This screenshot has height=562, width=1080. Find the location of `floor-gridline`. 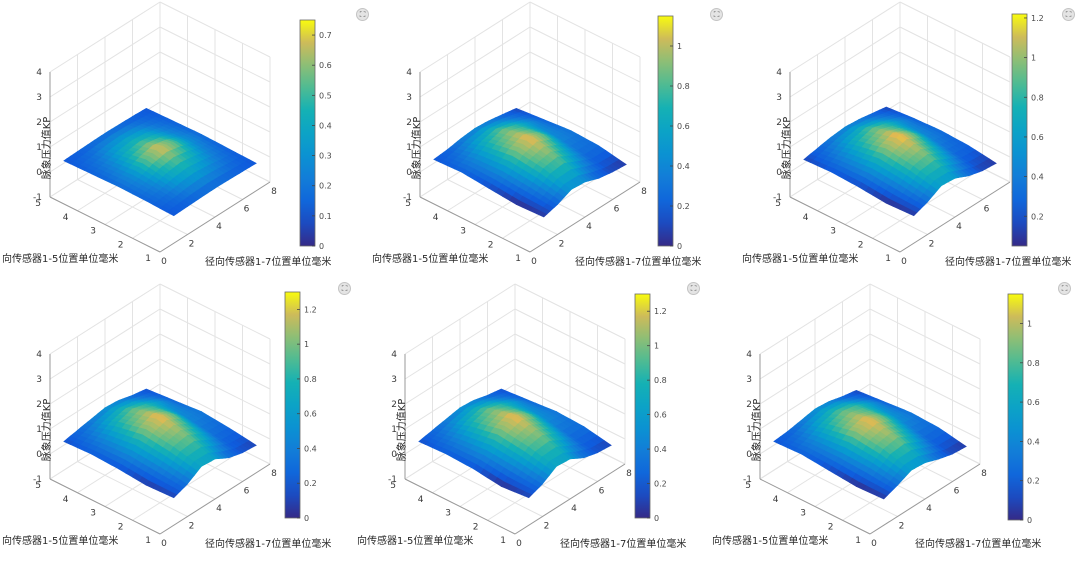

floor-gridline is located at coordinates (187, 485).